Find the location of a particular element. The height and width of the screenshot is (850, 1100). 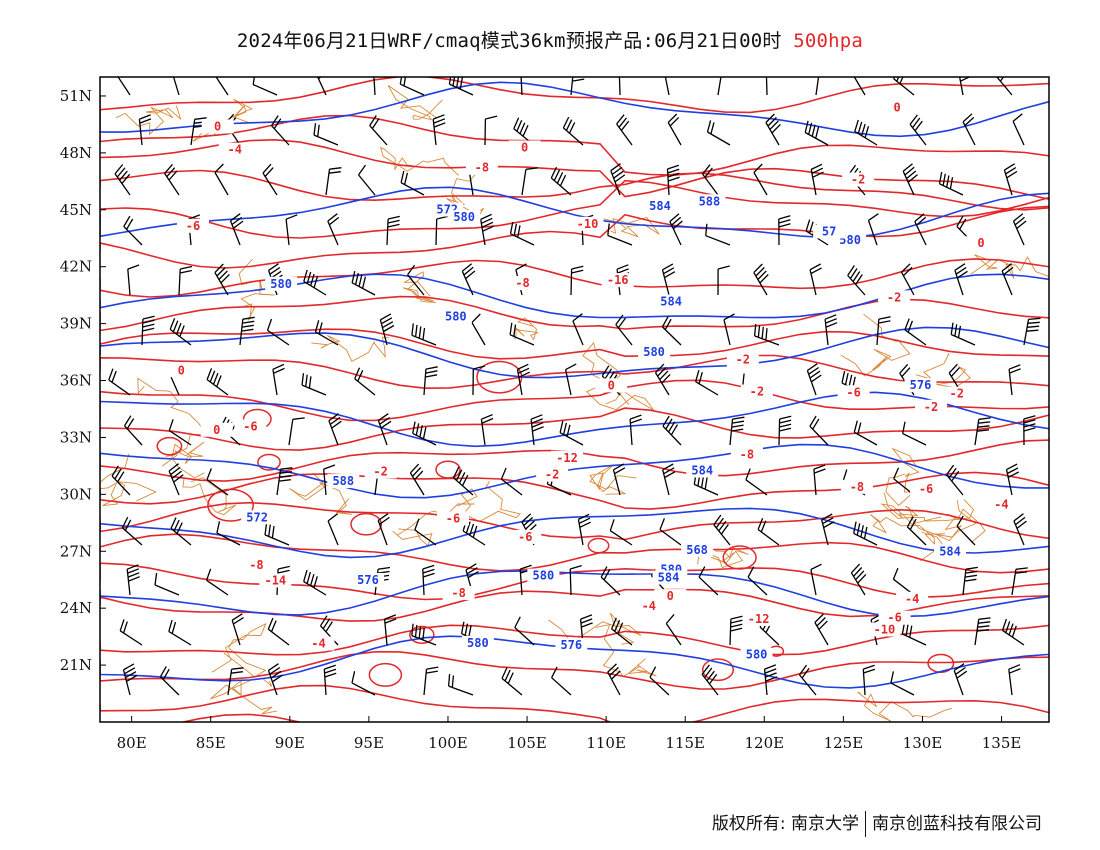

pressure-level: 500hpa is located at coordinates (828, 41).